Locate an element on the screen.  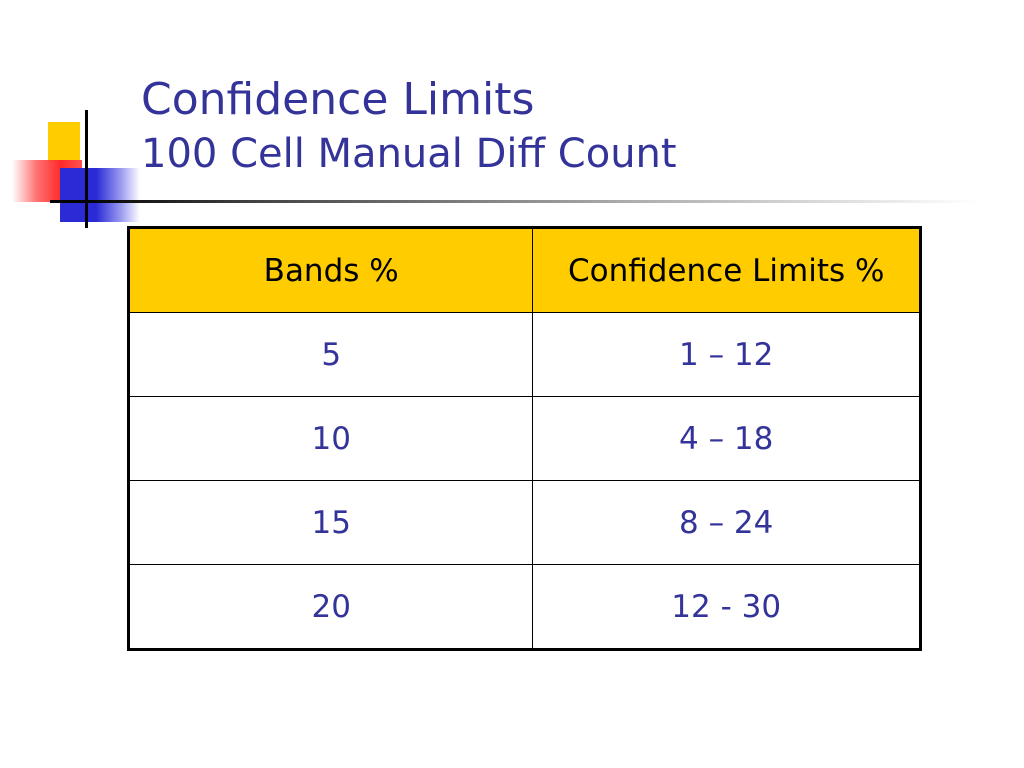
cell-confidence-limits: 1 – 12 is located at coordinates (726, 354).